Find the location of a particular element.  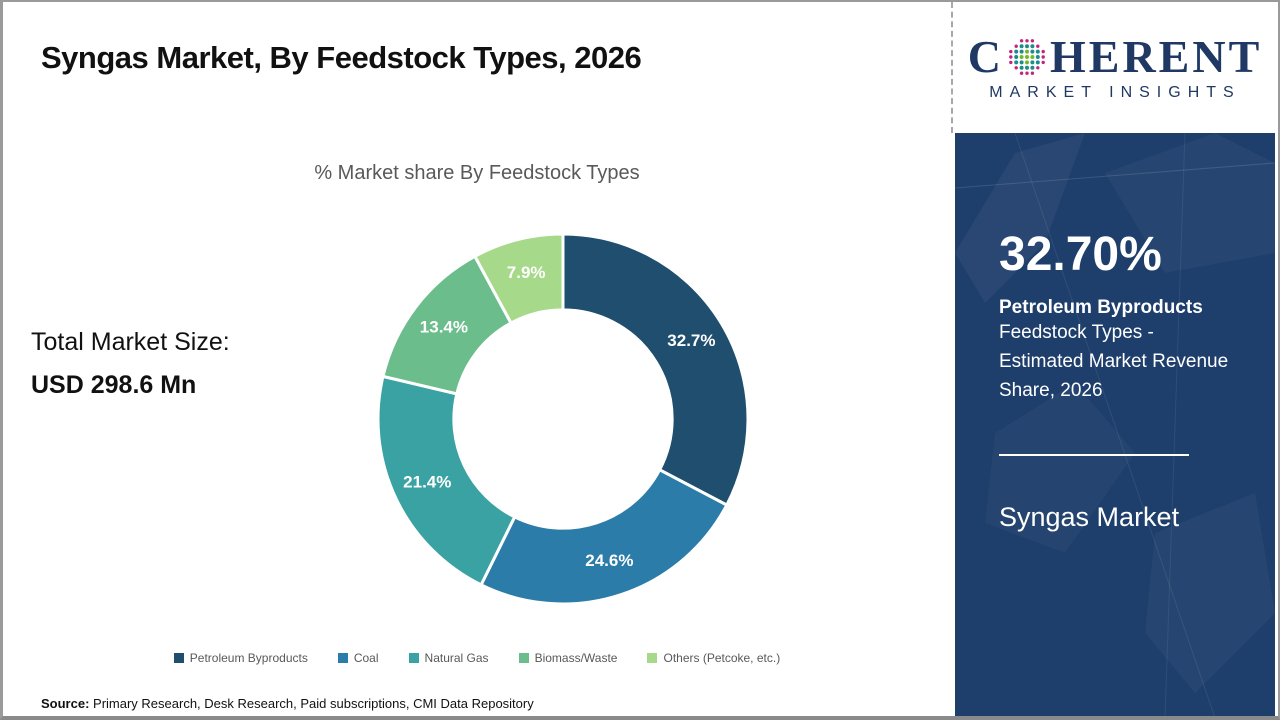

legend-item: Biomass/Waste is located at coordinates (568, 658).